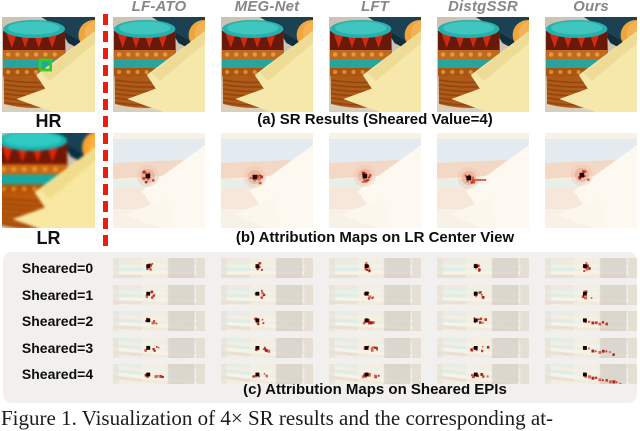 This screenshot has height=431, width=640. Describe the element at coordinates (267, 180) in the screenshot. I see `attribution-map-meg-net` at that location.